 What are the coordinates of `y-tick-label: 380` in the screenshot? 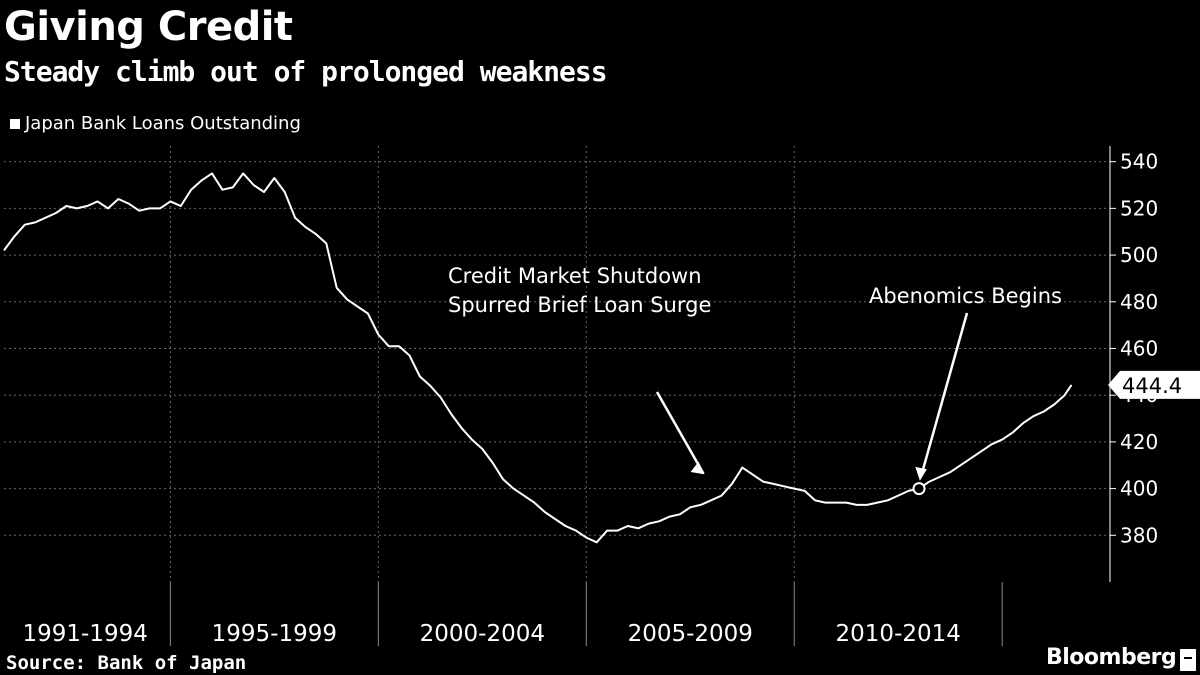 It's located at (1139, 535).